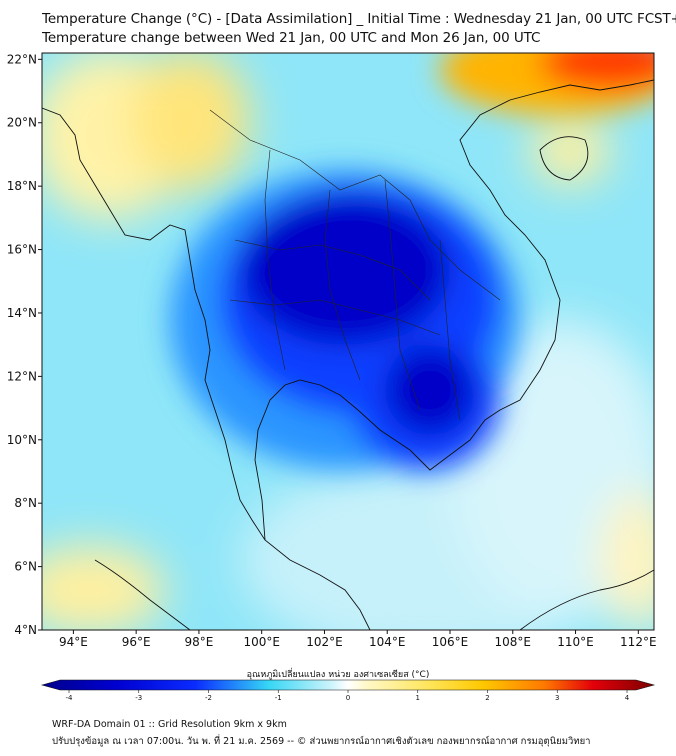 This screenshot has width=676, height=756. Describe the element at coordinates (487, 698) in the screenshot. I see `colorbar-tick-label: 2` at that location.